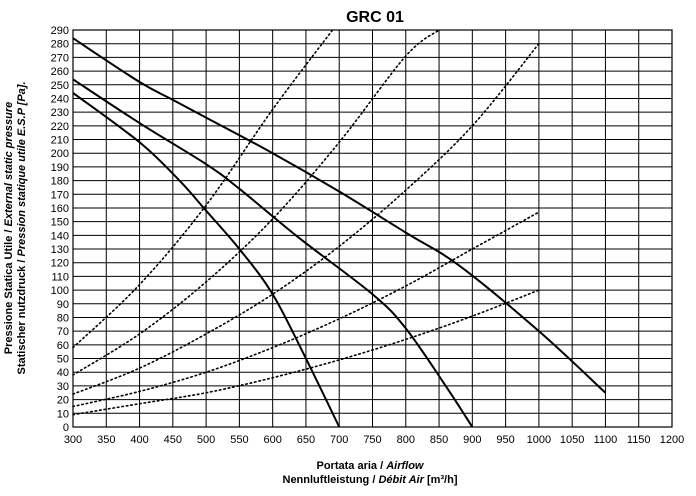  Describe the element at coordinates (63, 414) in the screenshot. I see `y-tick-label: 10` at that location.